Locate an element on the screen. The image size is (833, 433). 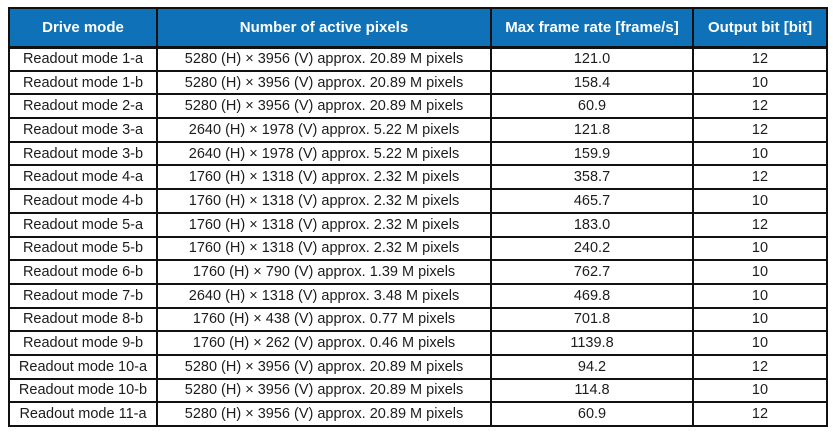
frame-rate-cell: 1139.8 is located at coordinates (592, 343).